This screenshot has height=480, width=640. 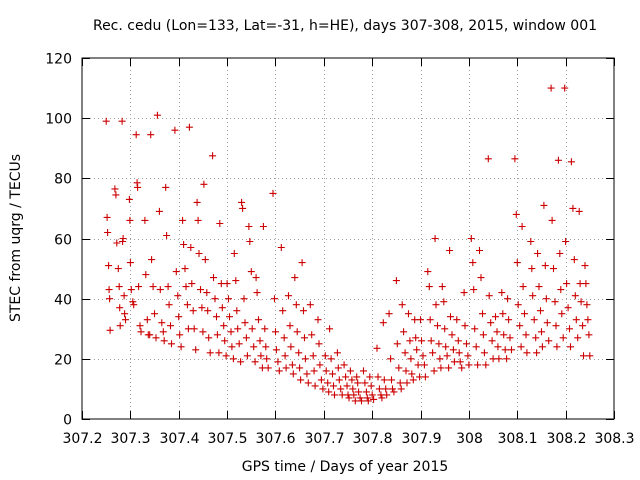 What do you see at coordinates (63, 361) in the screenshot?
I see `y-tick-label: 20` at bounding box center [63, 361].